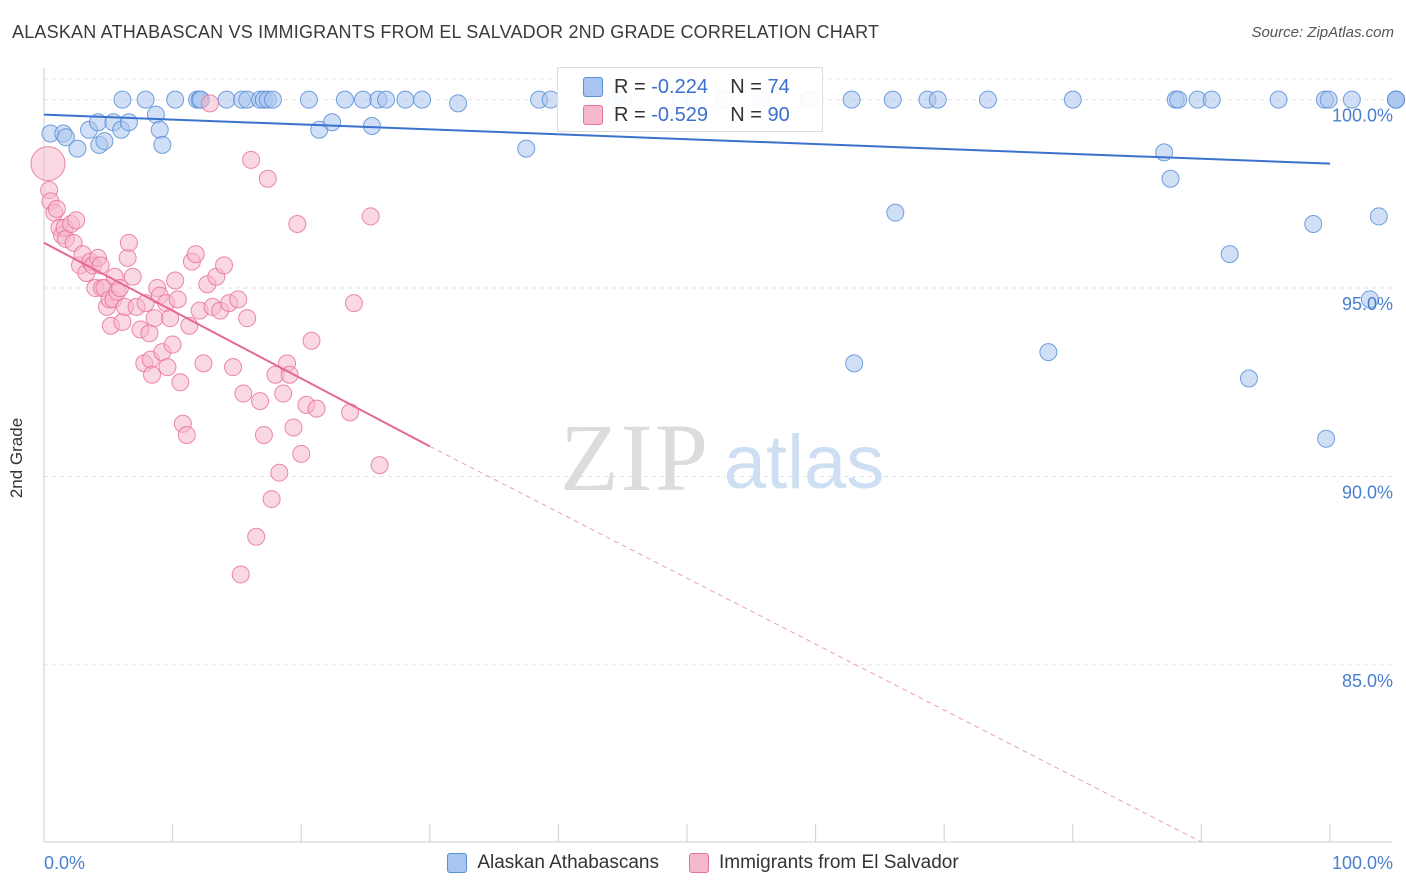 Image resolution: width=1406 pixels, height=892 pixels. Describe the element at coordinates (839, 862) in the screenshot. I see `legend-label: Immigrants from El Salvador` at that location.